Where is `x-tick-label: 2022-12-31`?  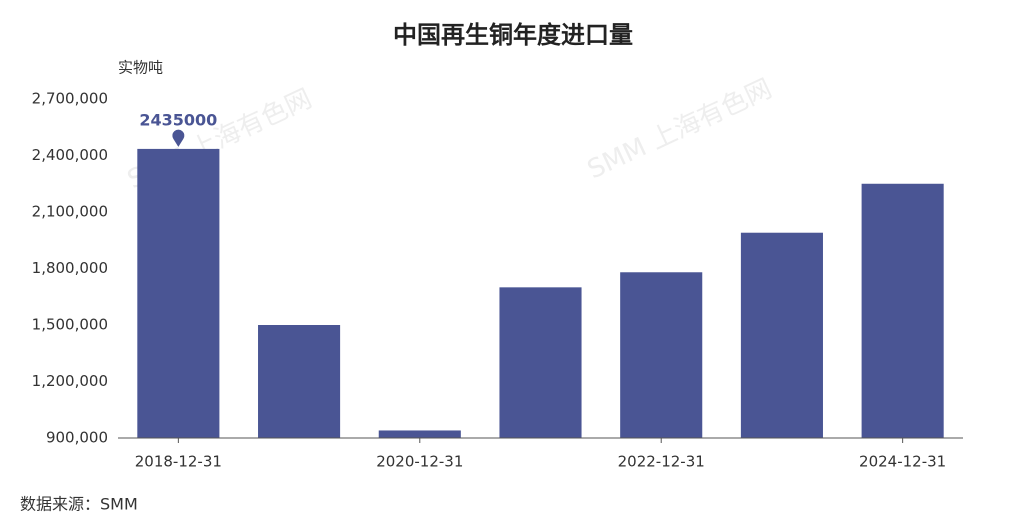 x-tick-label: 2022-12-31 is located at coordinates (661, 462).